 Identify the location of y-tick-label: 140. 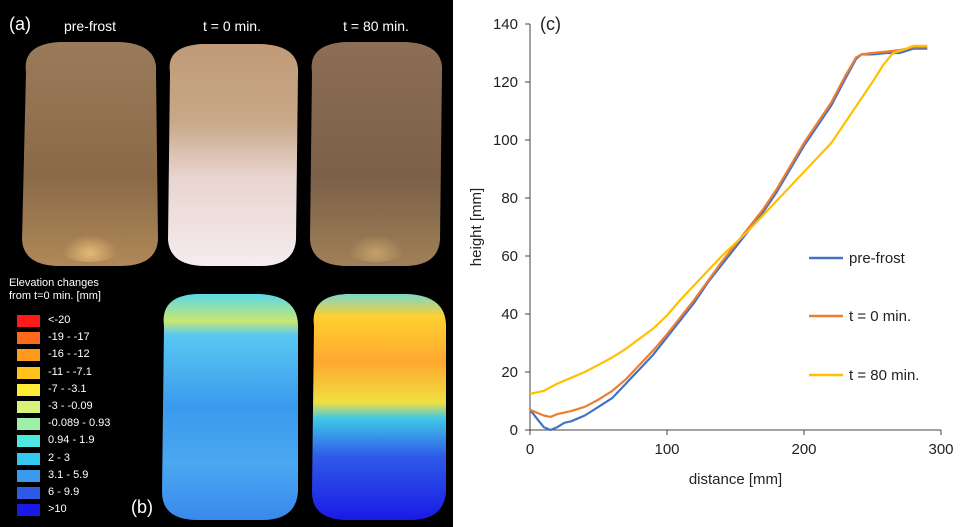
(505, 24).